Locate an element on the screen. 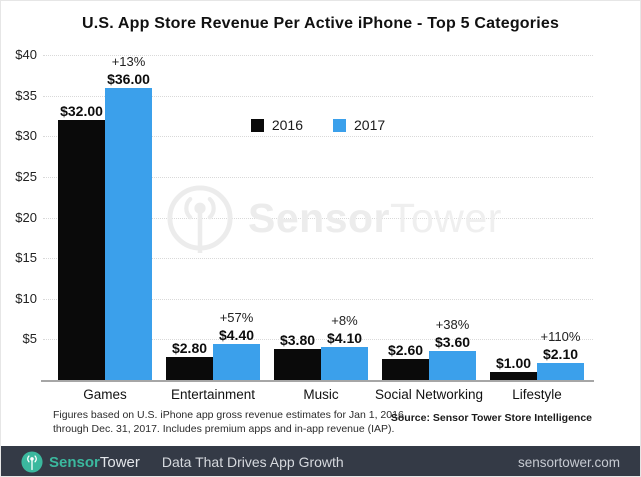 This screenshot has height=477, width=641. bar-2017-social-networking is located at coordinates (452, 365).